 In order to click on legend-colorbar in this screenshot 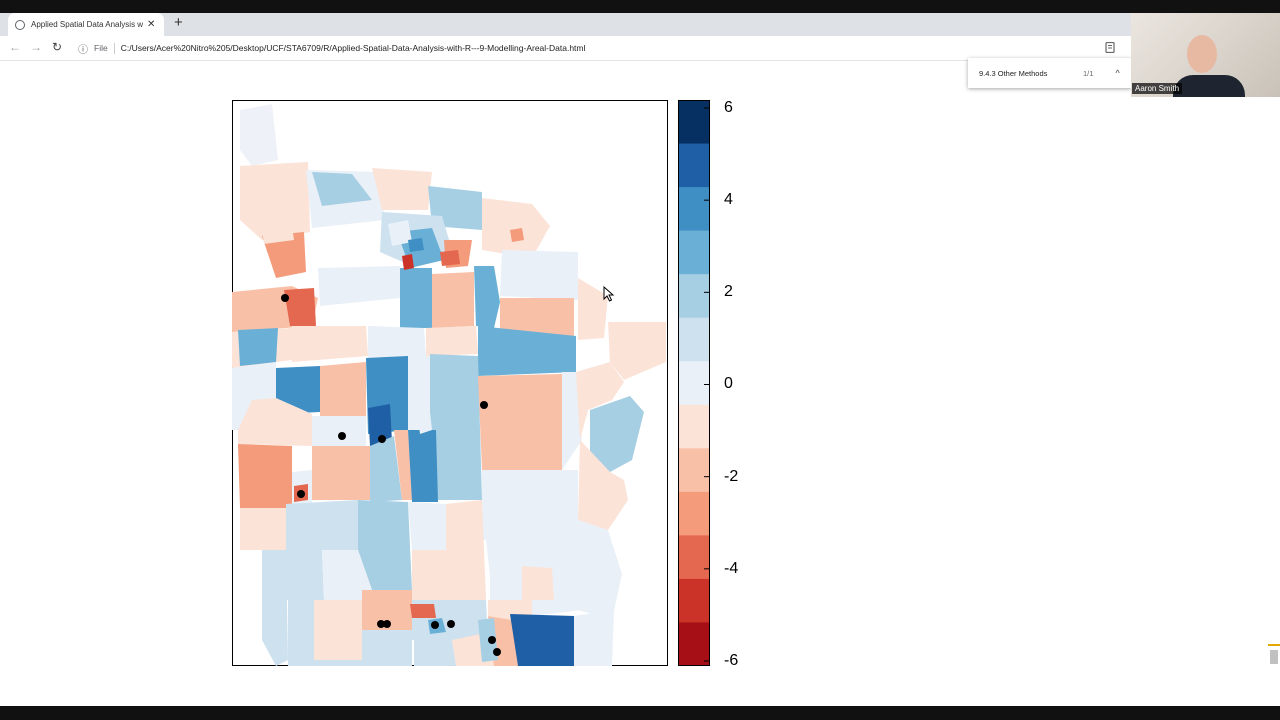, I will do `click(694, 383)`.